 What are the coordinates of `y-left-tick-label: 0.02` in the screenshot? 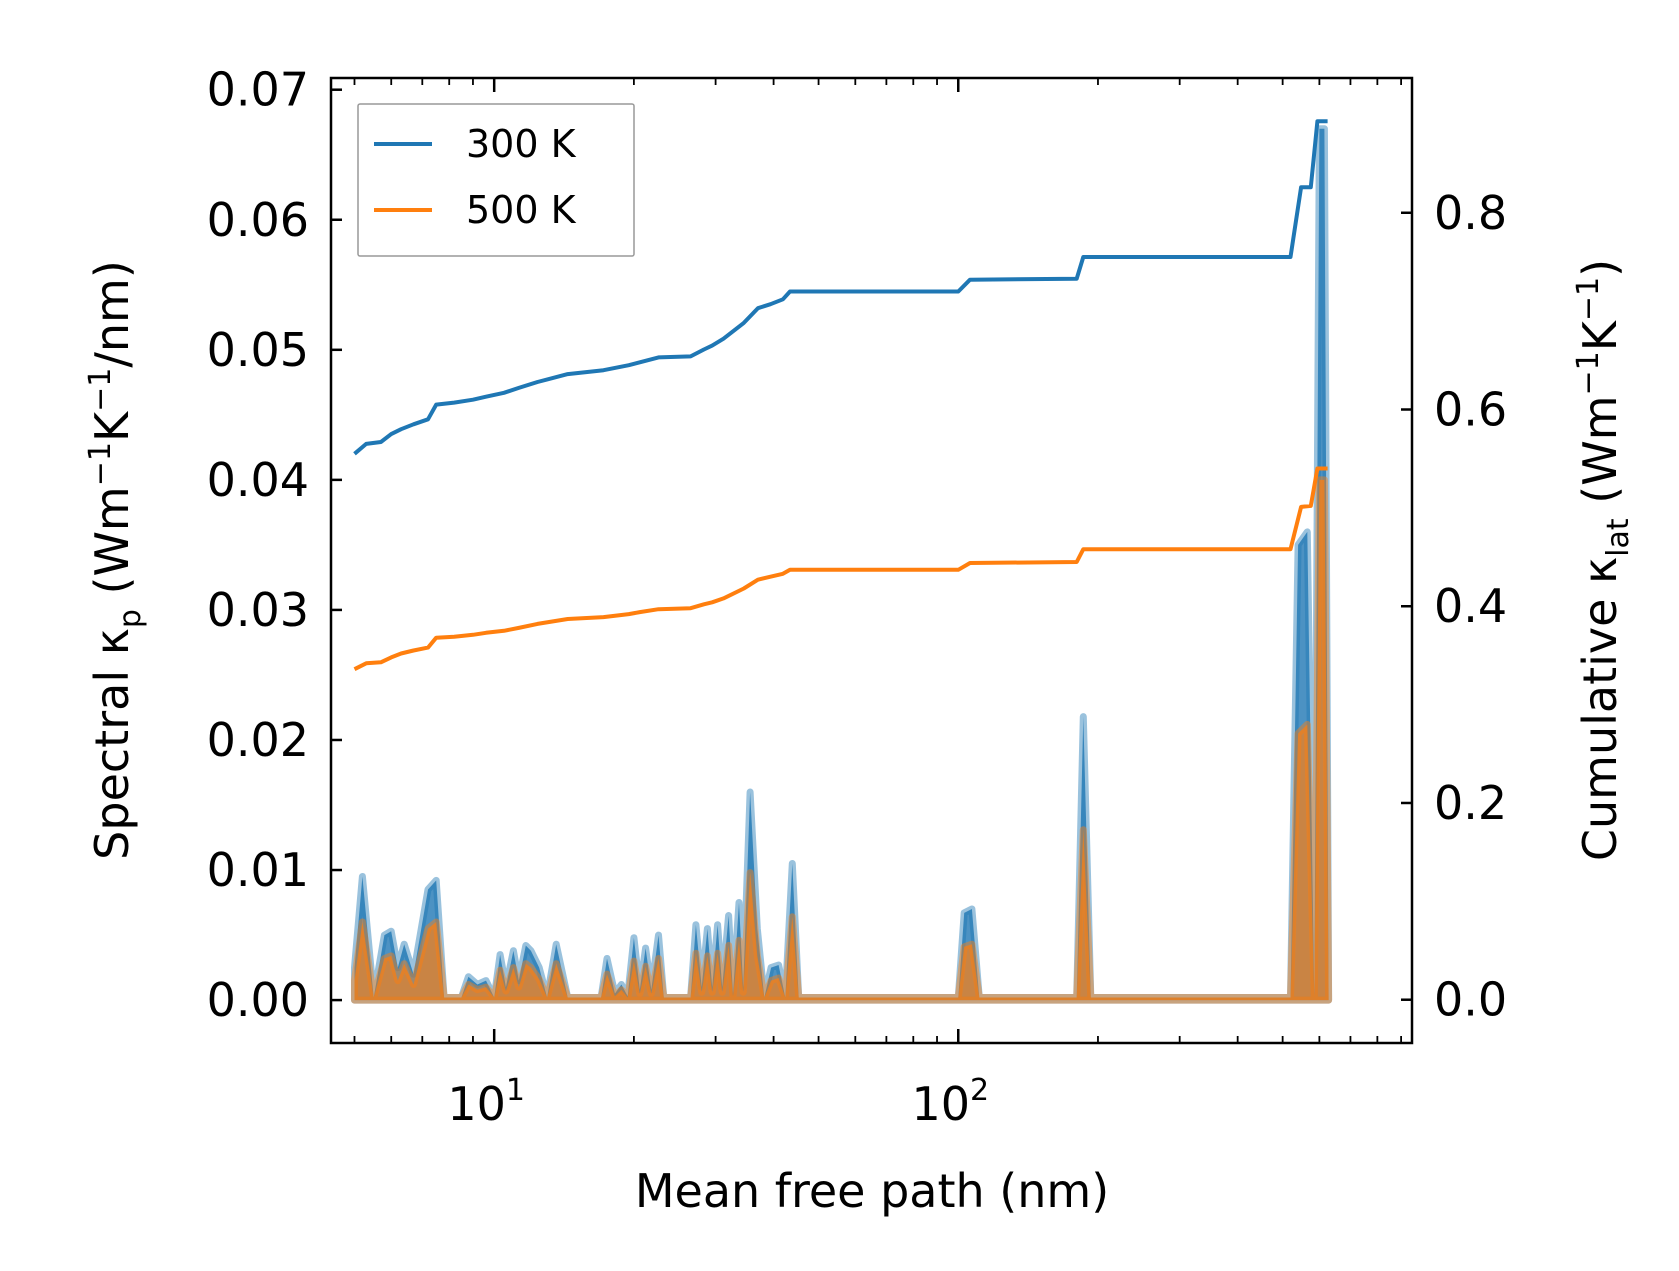 It's located at (258, 740).